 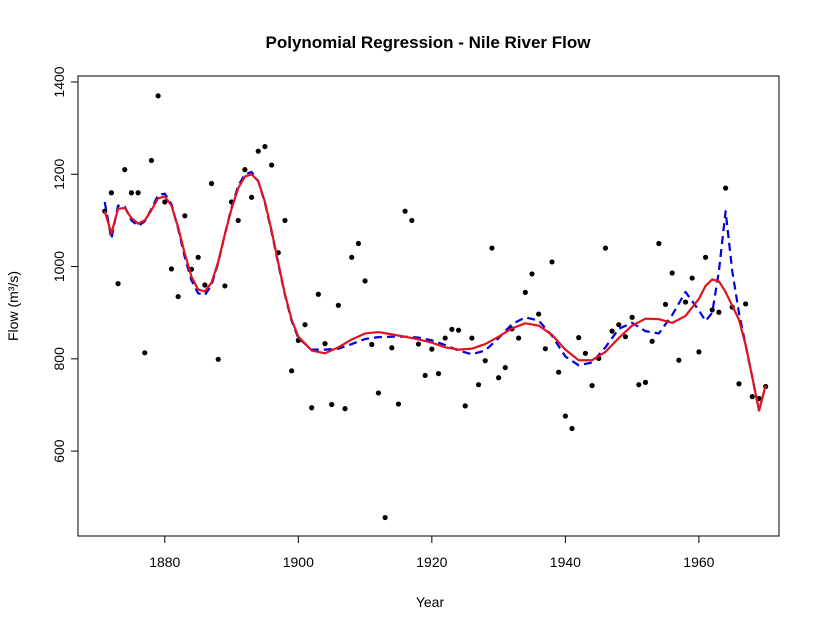 I want to click on x-tick-label: 1900, so click(x=298, y=562).